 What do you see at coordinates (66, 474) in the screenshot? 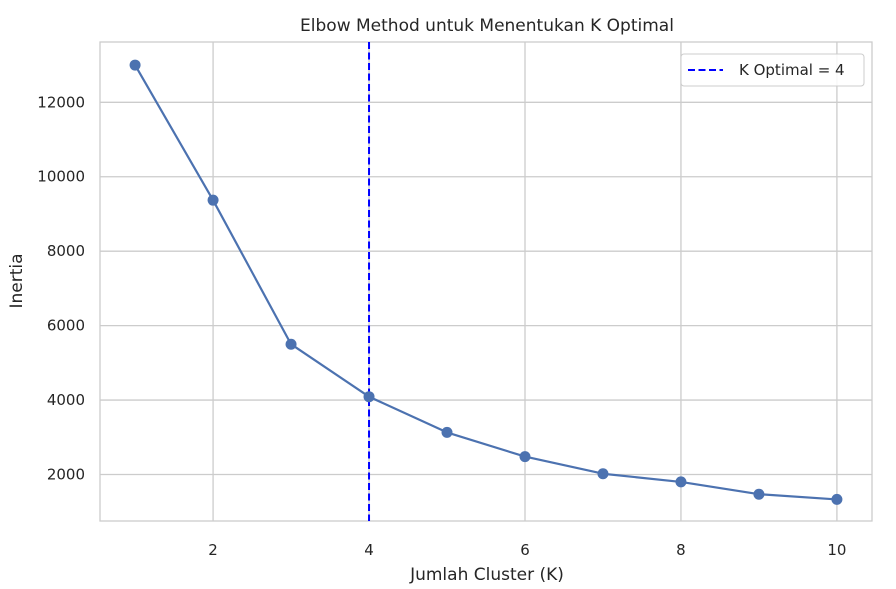
I see `y-tick-label: 2000` at bounding box center [66, 474].